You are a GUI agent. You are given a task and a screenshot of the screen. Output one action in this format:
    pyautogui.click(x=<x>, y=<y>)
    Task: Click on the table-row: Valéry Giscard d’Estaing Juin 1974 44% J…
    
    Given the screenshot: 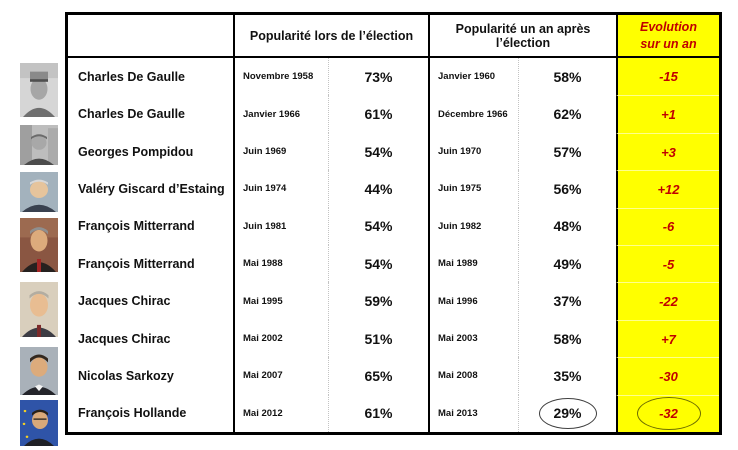 What is the action you would take?
    pyautogui.click(x=393, y=189)
    